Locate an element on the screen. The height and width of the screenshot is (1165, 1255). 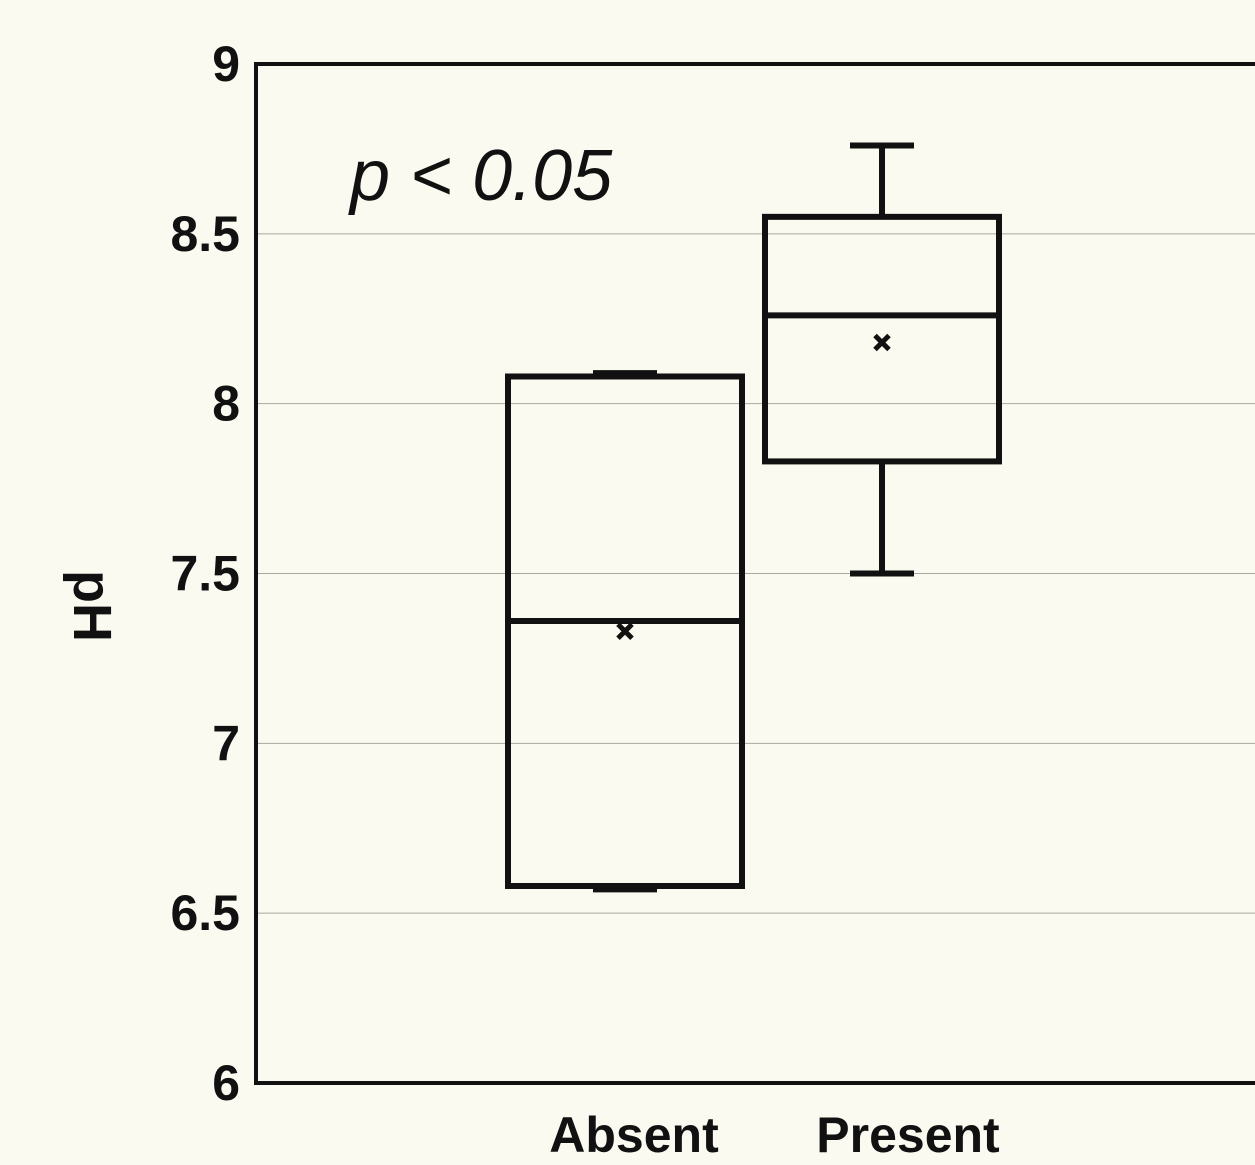
y-tick-label: 7.5 is located at coordinates (205, 574).